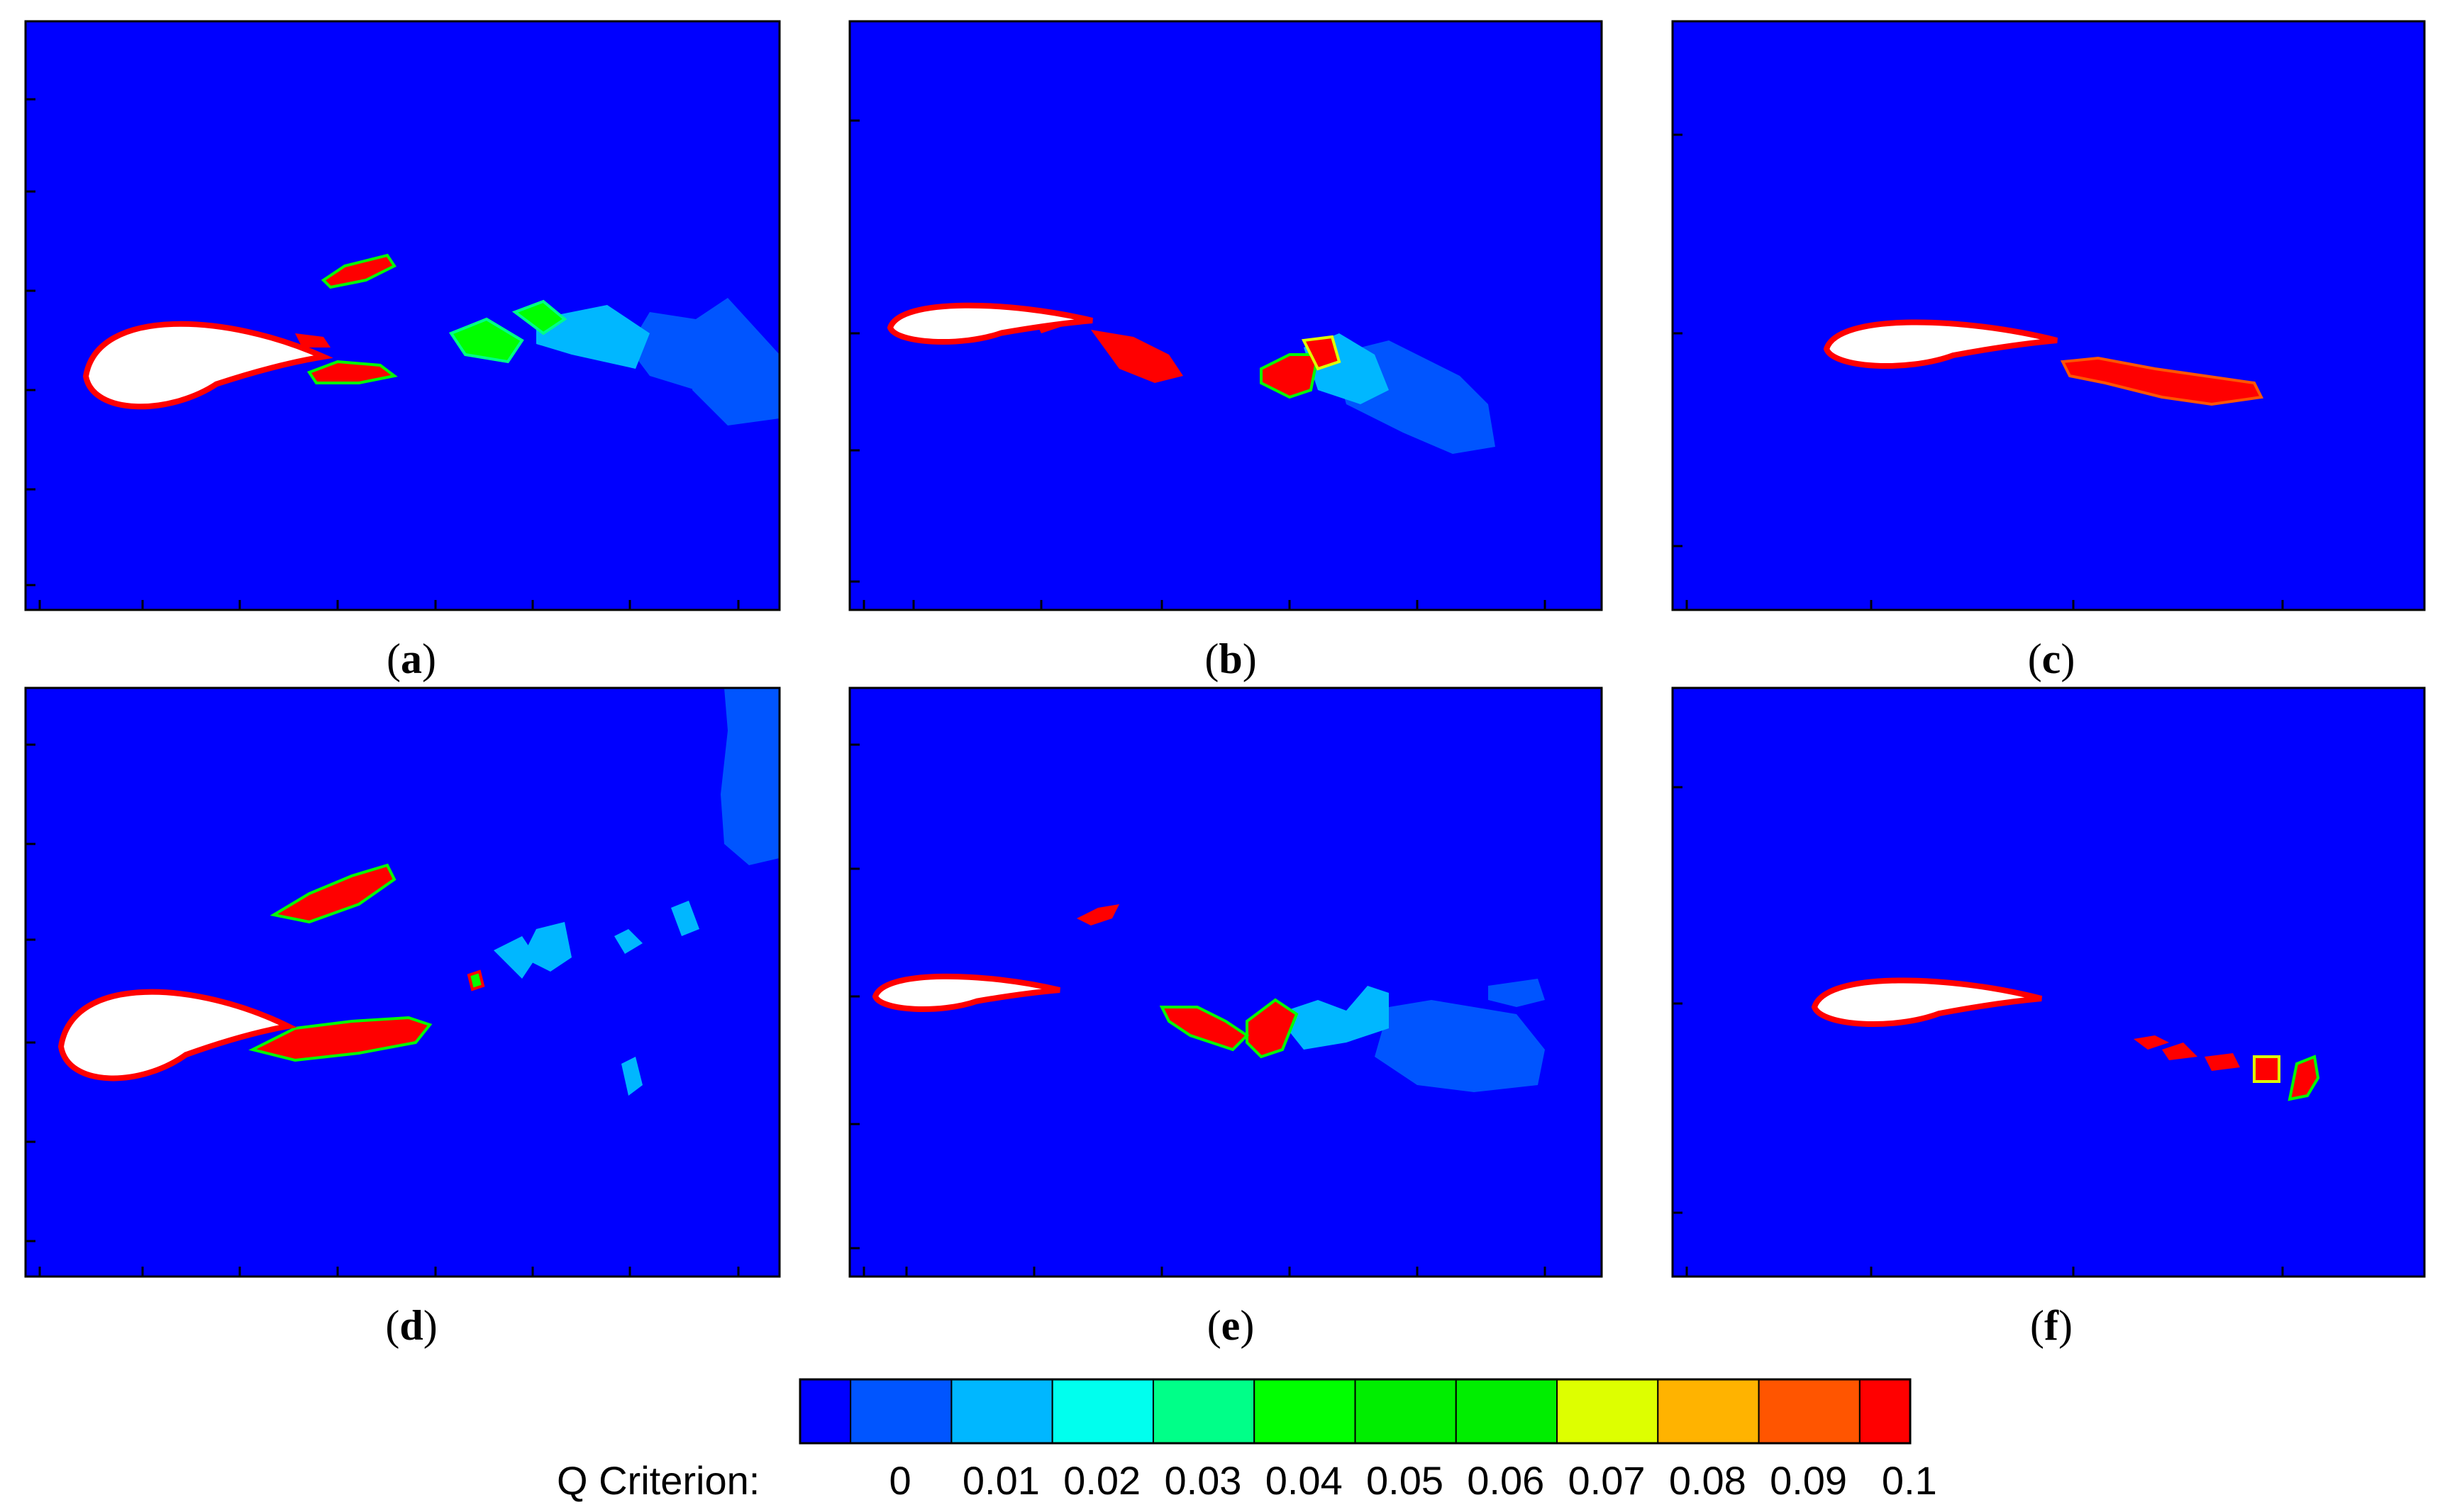  Describe the element at coordinates (2051, 1325) in the screenshot. I see `panel-label-f: (f)` at that location.